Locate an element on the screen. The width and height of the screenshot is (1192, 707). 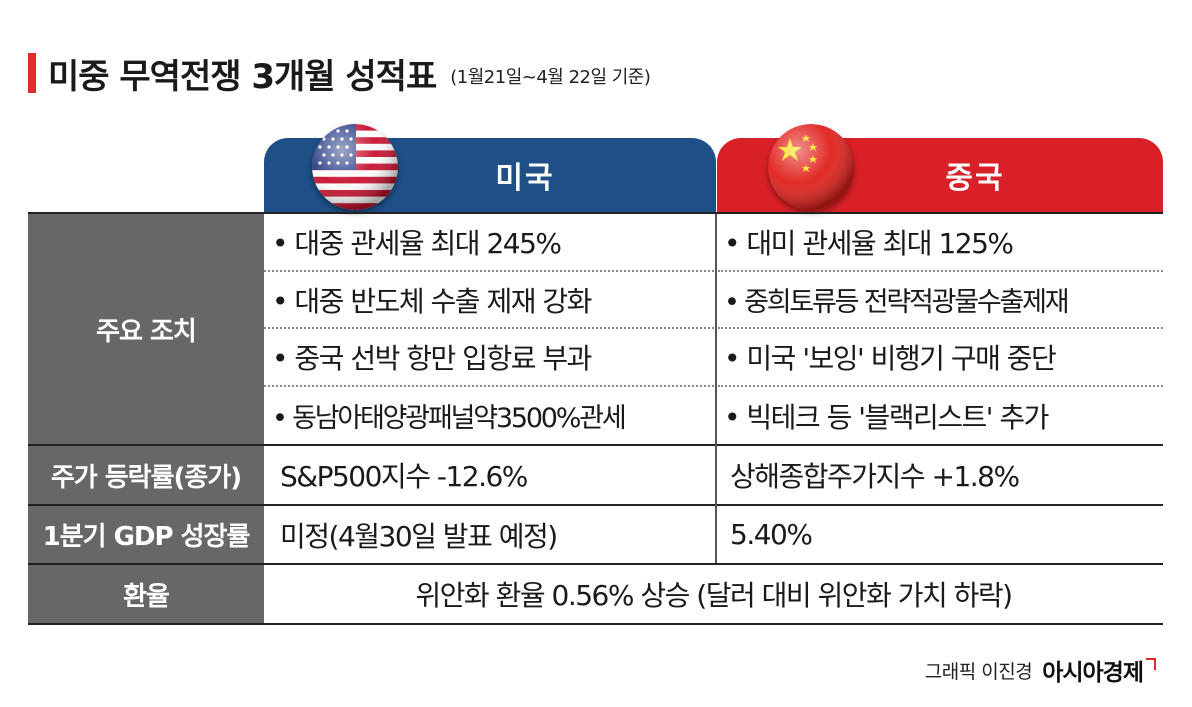
cn-gdp: 5.40% is located at coordinates (771, 534).